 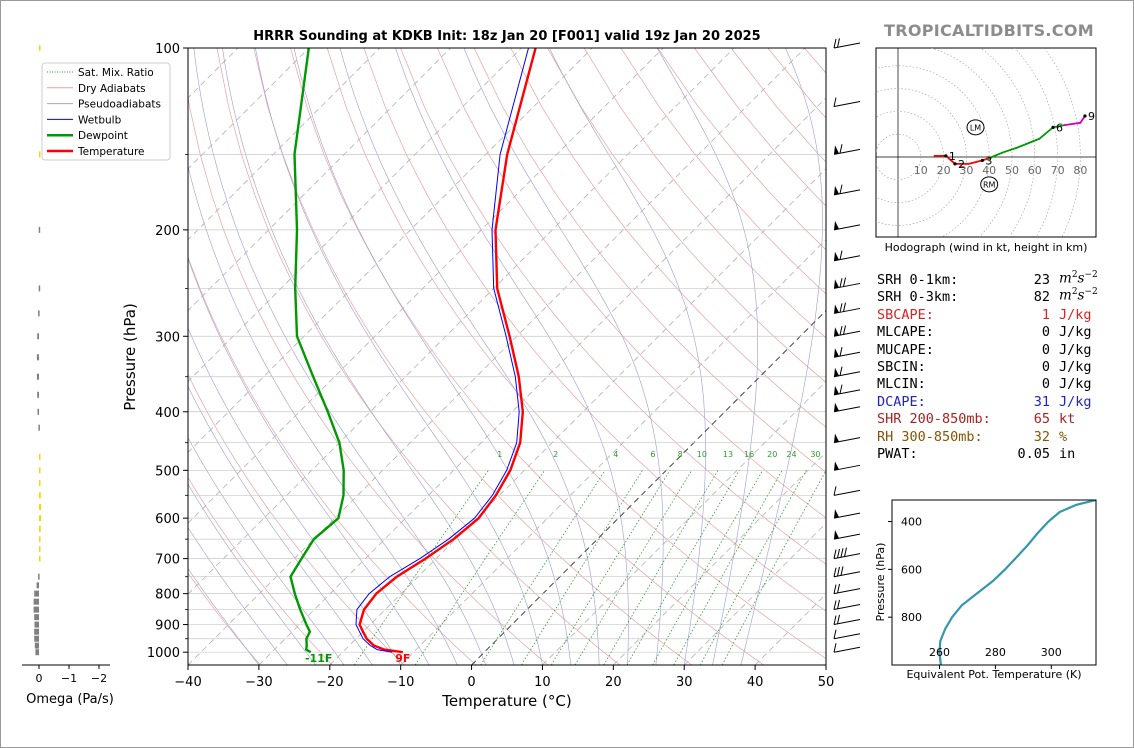 What do you see at coordinates (686, 215) in the screenshot?
I see `dry-adiabat-line` at bounding box center [686, 215].